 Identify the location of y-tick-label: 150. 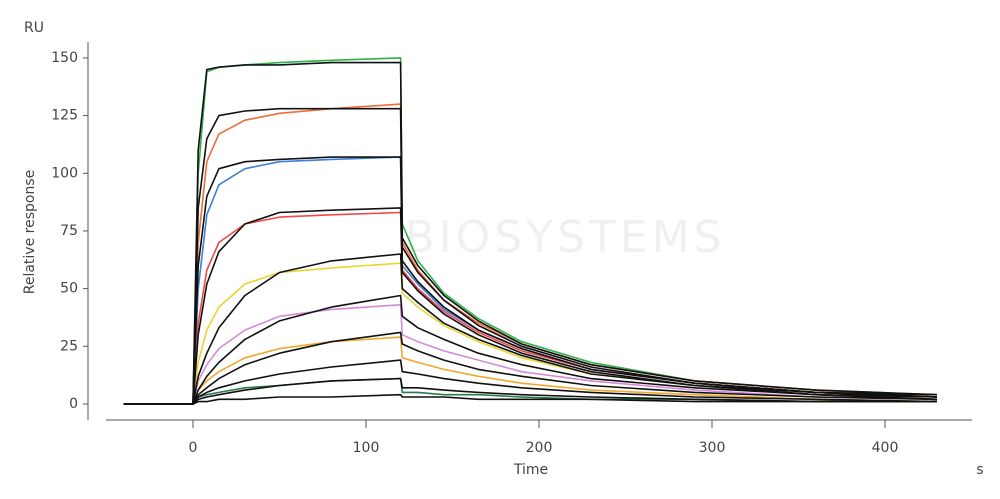
(64, 58).